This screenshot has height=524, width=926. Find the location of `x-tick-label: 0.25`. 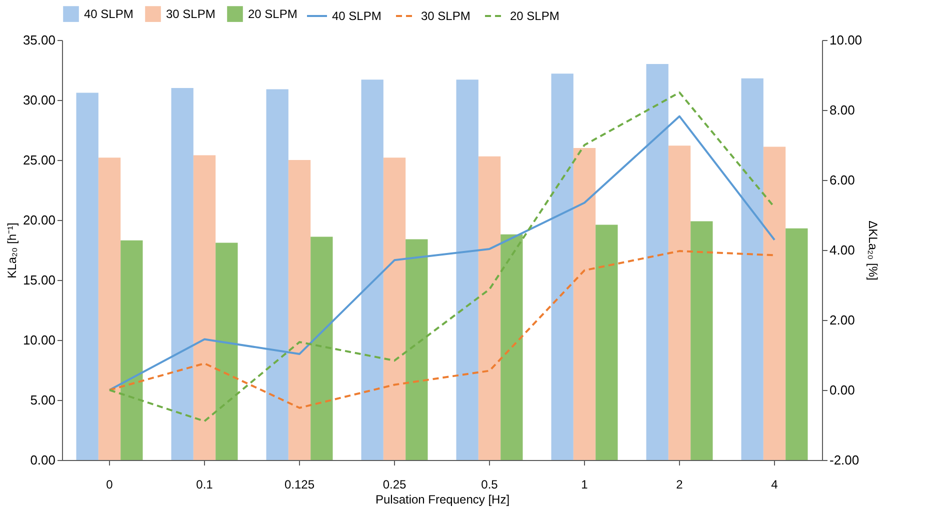

x-tick-label: 0.25 is located at coordinates (394, 485).